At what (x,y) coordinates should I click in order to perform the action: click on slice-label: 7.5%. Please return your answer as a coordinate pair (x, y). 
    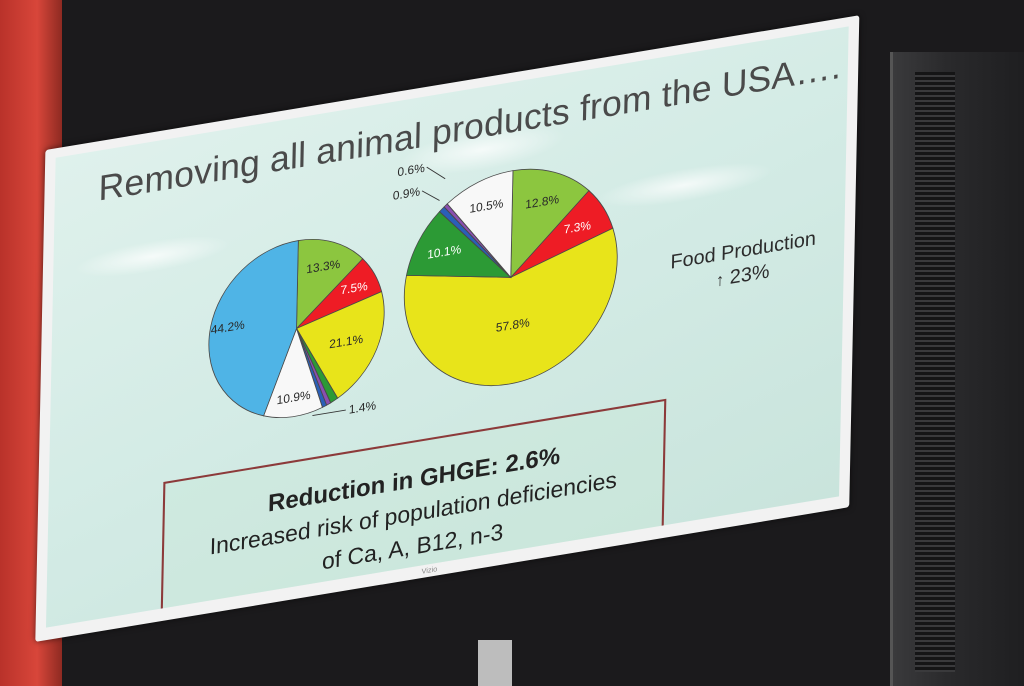
    Looking at the image, I should click on (354, 288).